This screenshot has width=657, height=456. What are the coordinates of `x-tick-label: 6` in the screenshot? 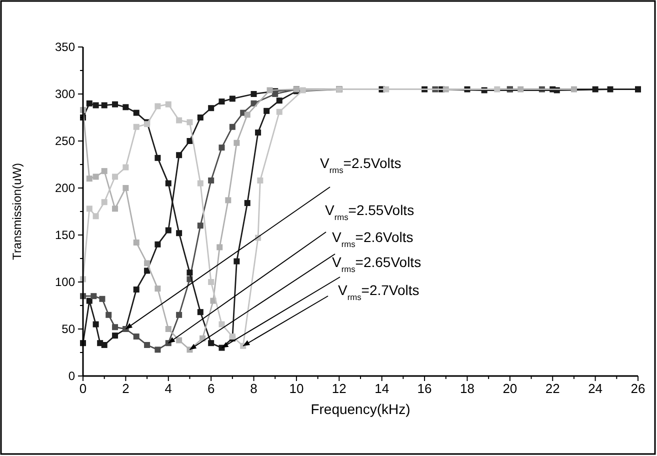 It's located at (211, 388).